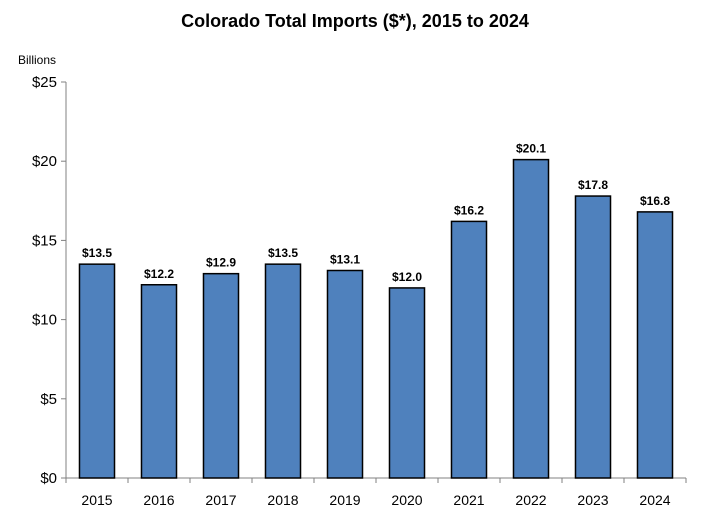 The image size is (711, 522). What do you see at coordinates (655, 201) in the screenshot?
I see `data-label: $16.8` at bounding box center [655, 201].